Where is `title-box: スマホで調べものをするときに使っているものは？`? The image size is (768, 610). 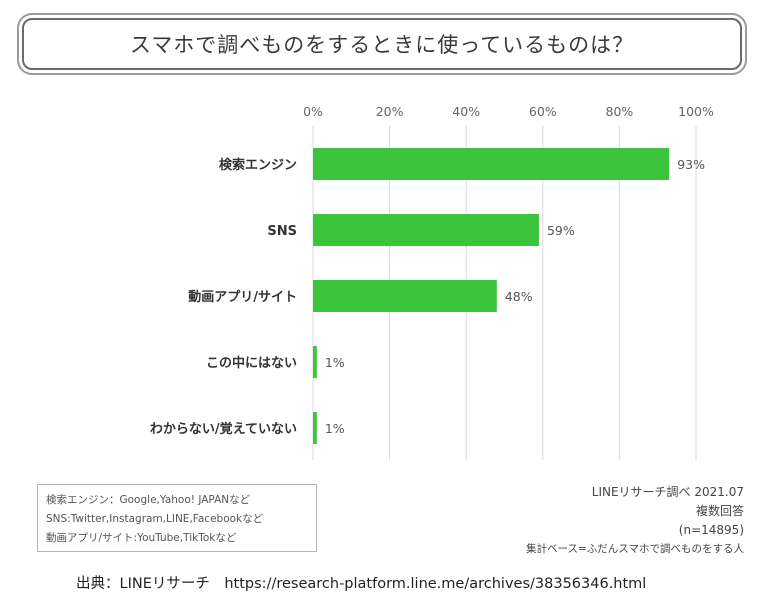 title-box: スマホで調べものをするときに使っているものは？ is located at coordinates (382, 44).